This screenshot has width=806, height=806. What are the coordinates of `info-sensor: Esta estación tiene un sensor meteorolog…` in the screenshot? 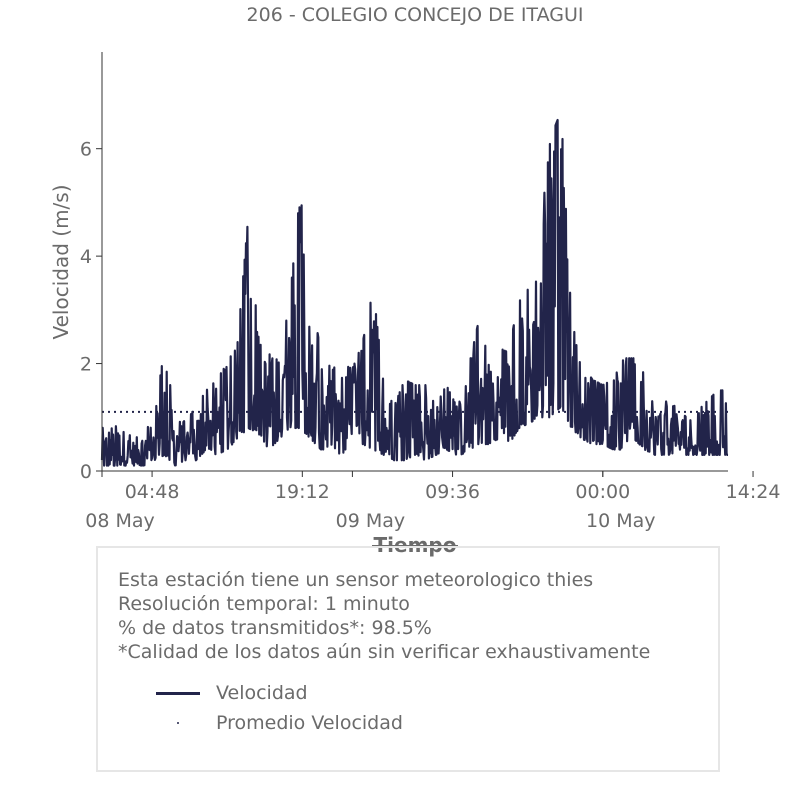 It's located at (356, 580).